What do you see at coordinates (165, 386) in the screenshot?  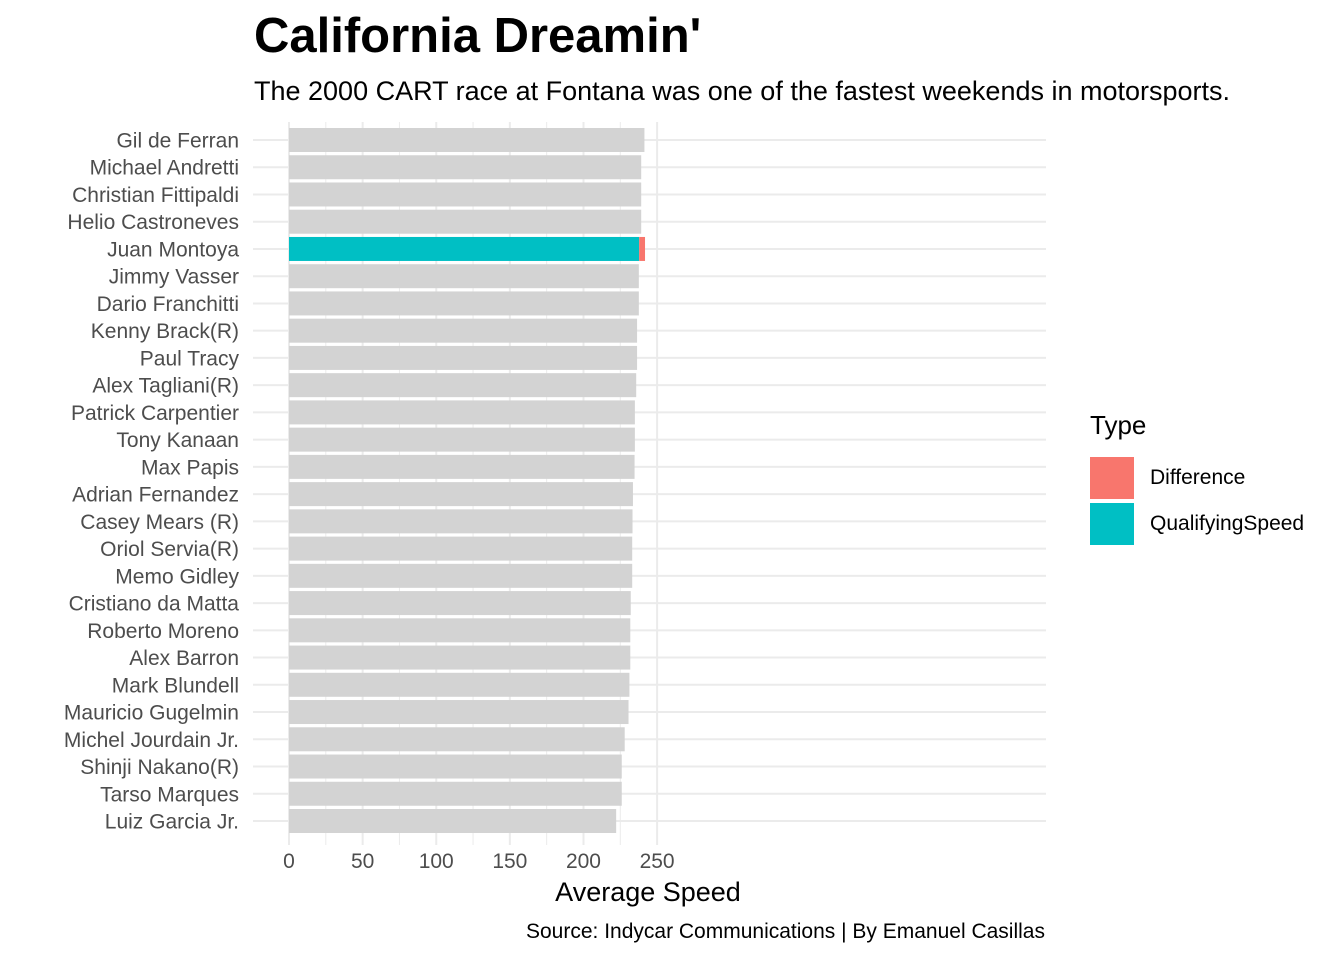 I see `y-axis-label: Alex Tagliani(R)` at bounding box center [165, 386].